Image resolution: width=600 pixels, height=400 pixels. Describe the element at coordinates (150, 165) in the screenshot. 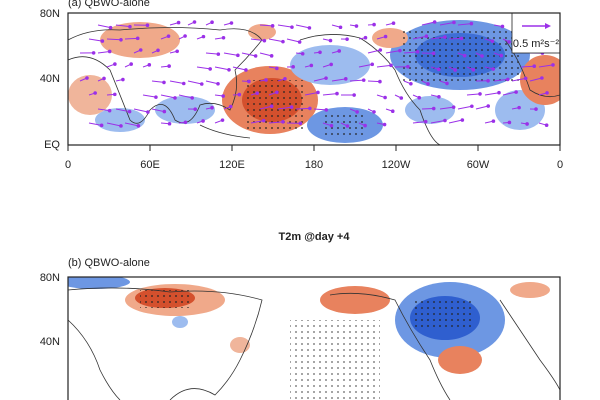

I see `lon-label: 60E` at that location.